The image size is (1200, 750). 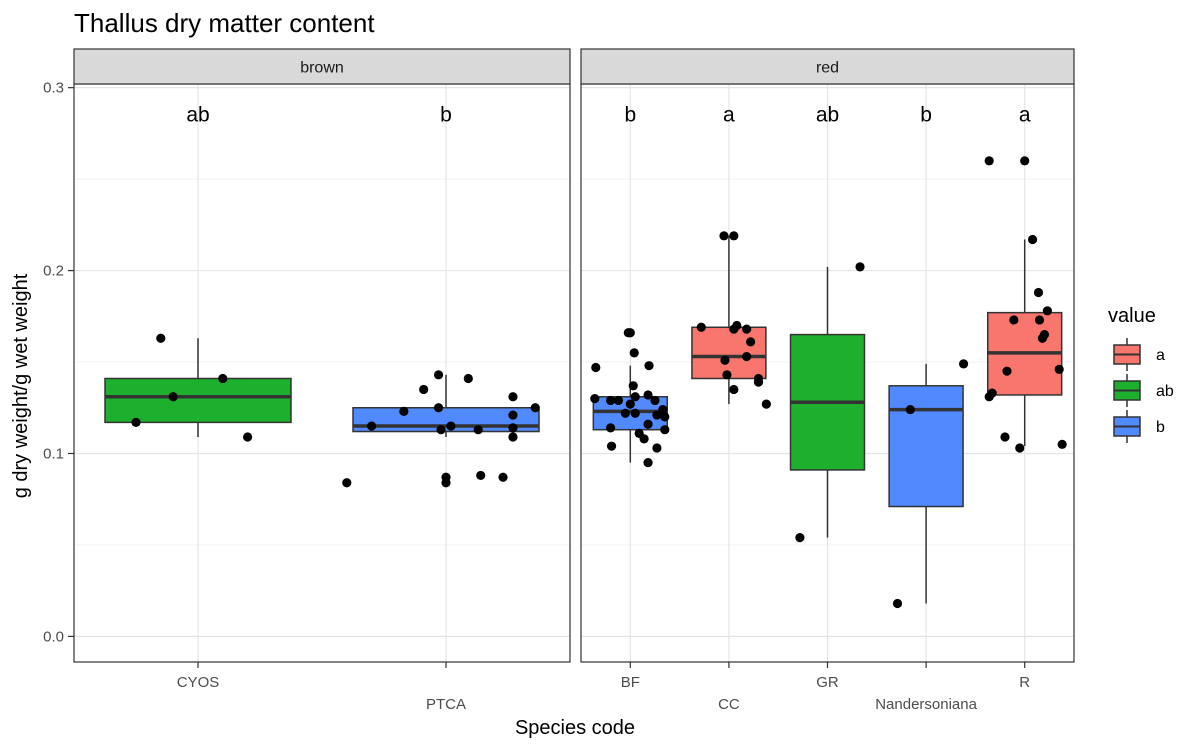 I want to click on significance-label-GR: ab, so click(x=827, y=115).